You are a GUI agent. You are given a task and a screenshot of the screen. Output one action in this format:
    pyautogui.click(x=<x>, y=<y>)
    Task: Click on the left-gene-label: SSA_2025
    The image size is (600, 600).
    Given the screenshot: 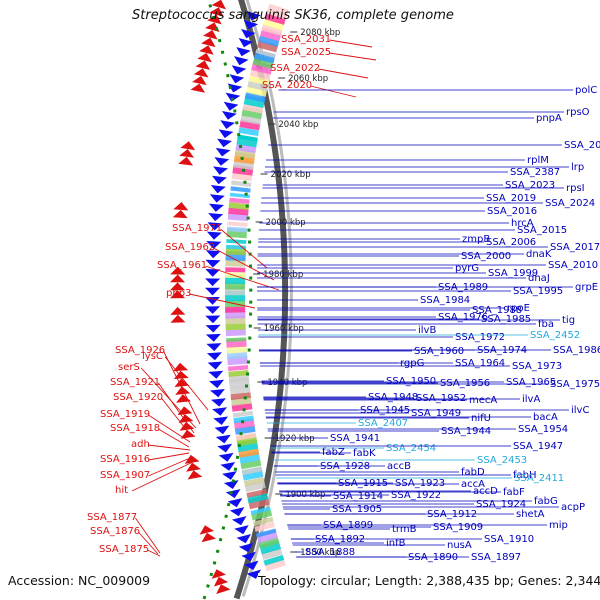 What is the action you would take?
    pyautogui.click(x=306, y=52)
    